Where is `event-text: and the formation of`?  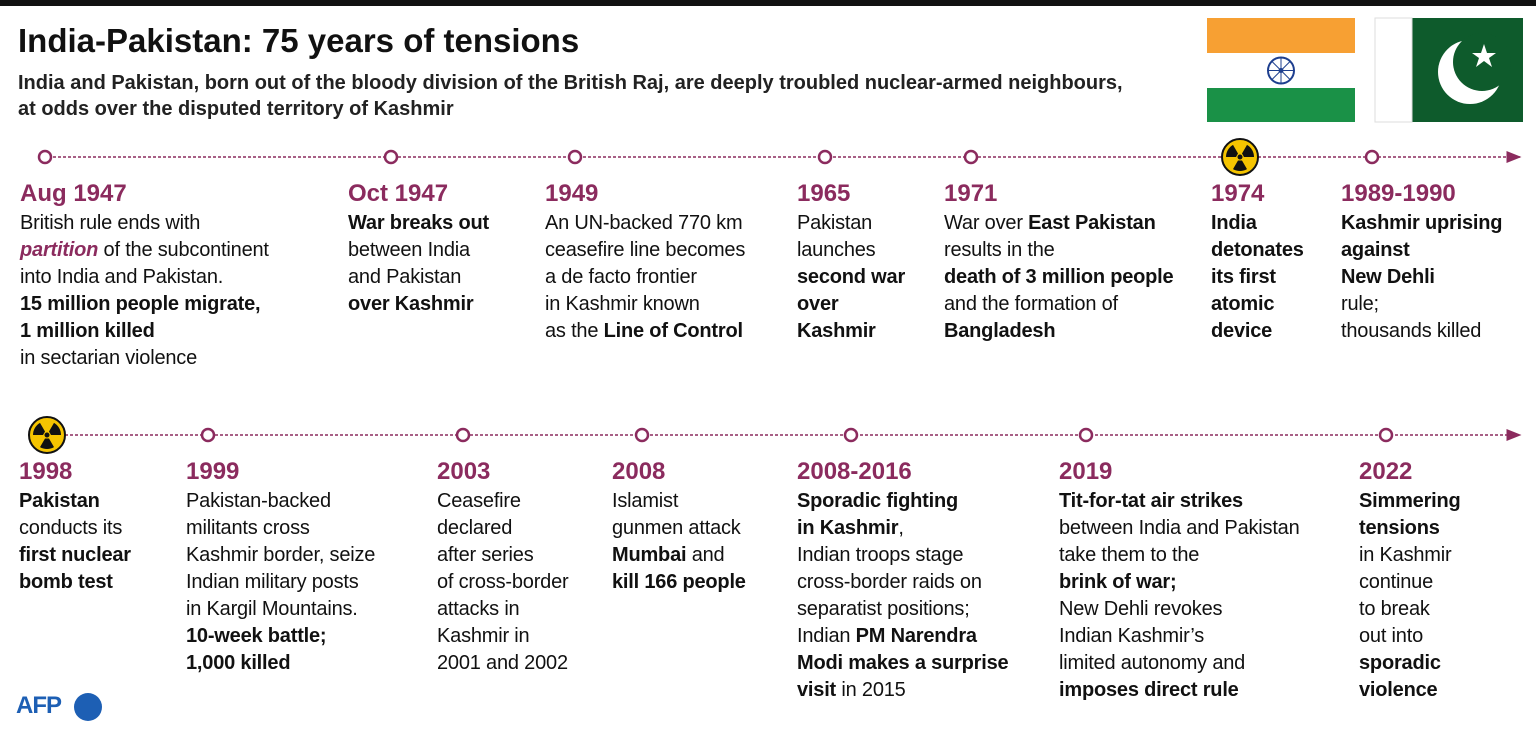 event-text: and the formation of is located at coordinates (1031, 304).